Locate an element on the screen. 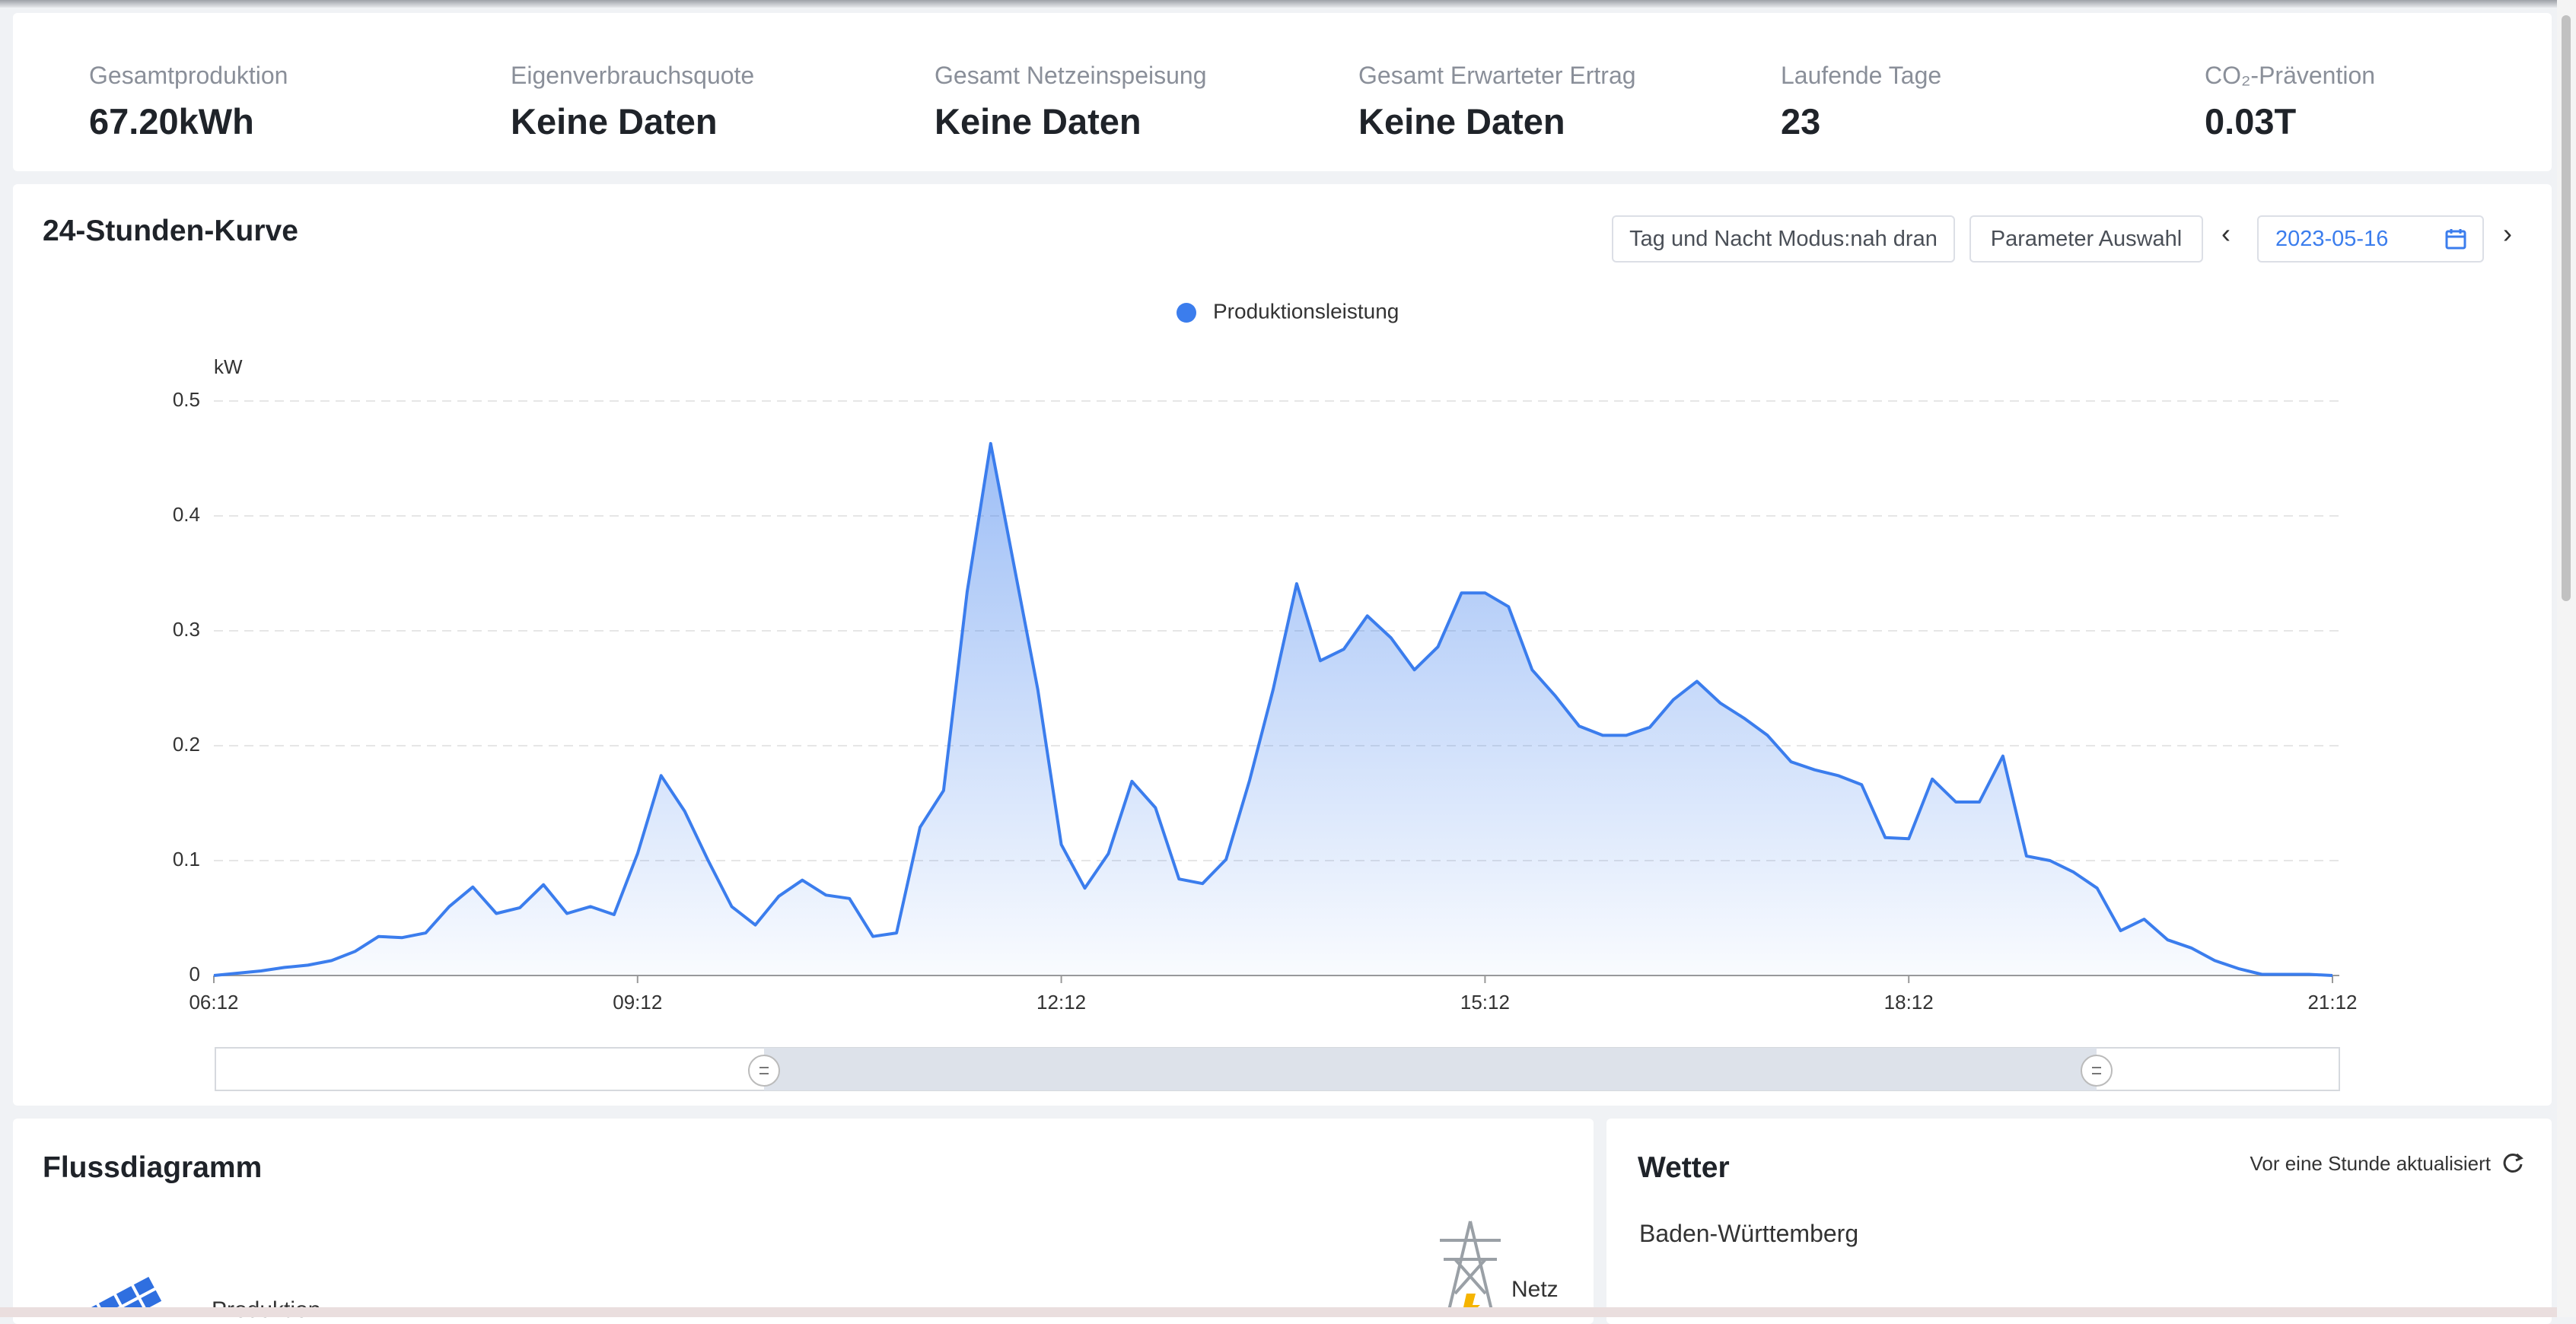 The height and width of the screenshot is (1324, 2576). stat-label: Gesamt Netzeinspeisung is located at coordinates (1071, 75).